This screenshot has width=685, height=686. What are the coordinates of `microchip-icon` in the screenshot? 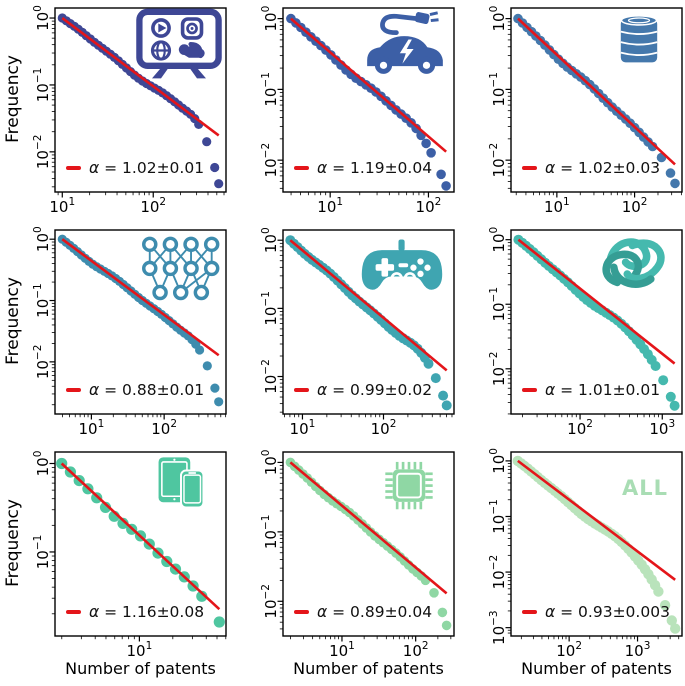 It's located at (409, 485).